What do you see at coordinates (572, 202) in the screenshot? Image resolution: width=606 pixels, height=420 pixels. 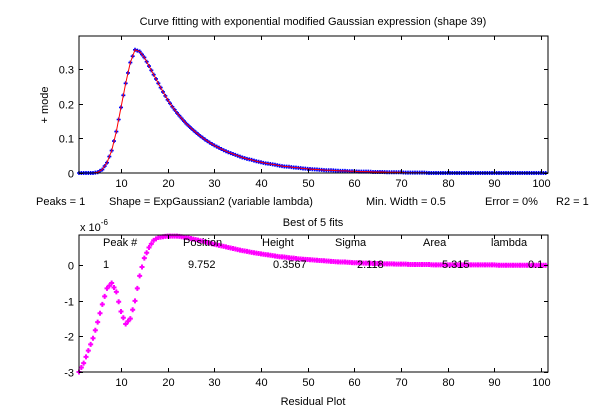 I see `status-r2: R2 = 1` at bounding box center [572, 202].